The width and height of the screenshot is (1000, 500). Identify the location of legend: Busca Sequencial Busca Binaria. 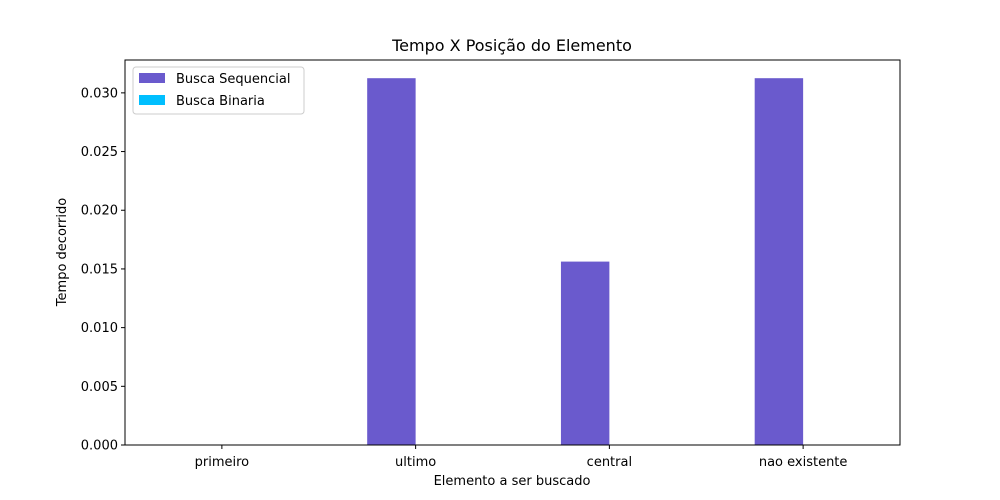
(218, 90).